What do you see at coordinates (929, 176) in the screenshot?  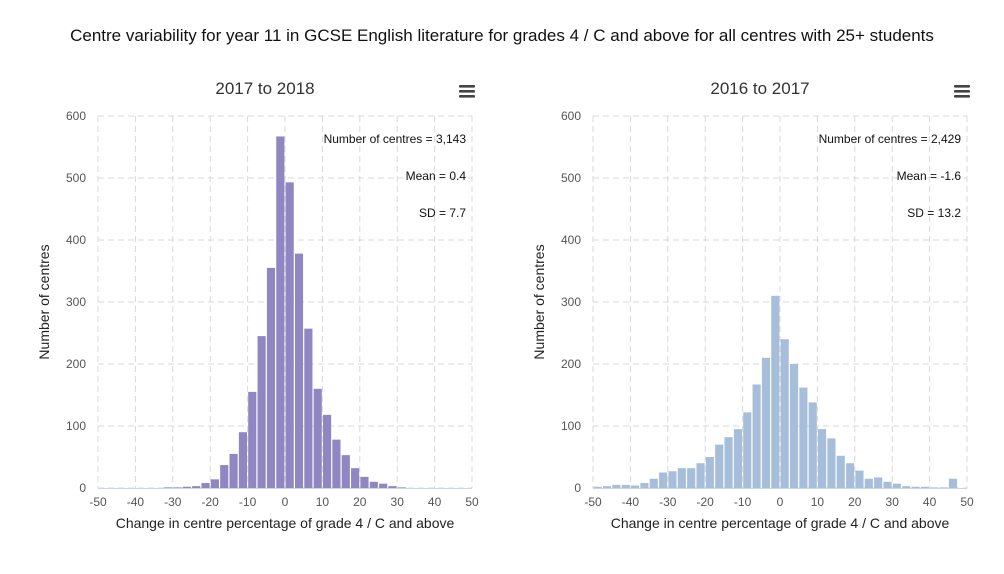 I see `stat-annotation: Mean = -1.6` at bounding box center [929, 176].